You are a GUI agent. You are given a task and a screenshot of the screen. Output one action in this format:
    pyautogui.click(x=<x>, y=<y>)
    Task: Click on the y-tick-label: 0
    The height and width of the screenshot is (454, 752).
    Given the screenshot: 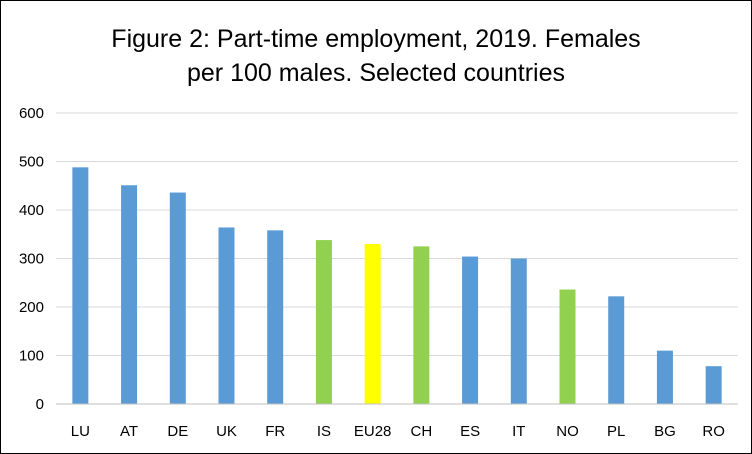 What is the action you would take?
    pyautogui.click(x=40, y=404)
    